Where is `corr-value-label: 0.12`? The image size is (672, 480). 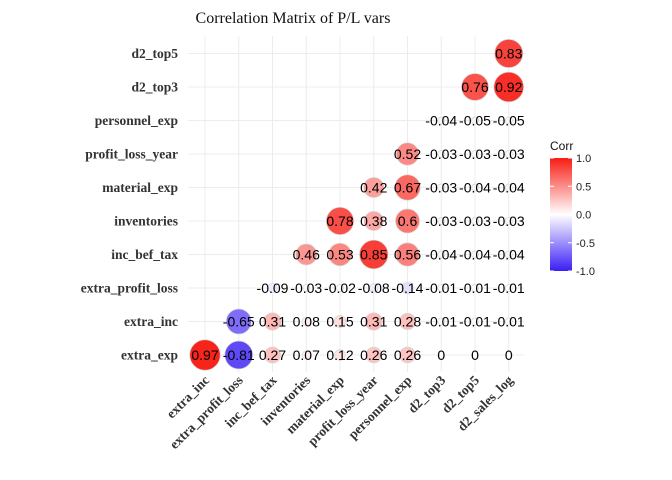 corr-value-label: 0.12 is located at coordinates (339, 355).